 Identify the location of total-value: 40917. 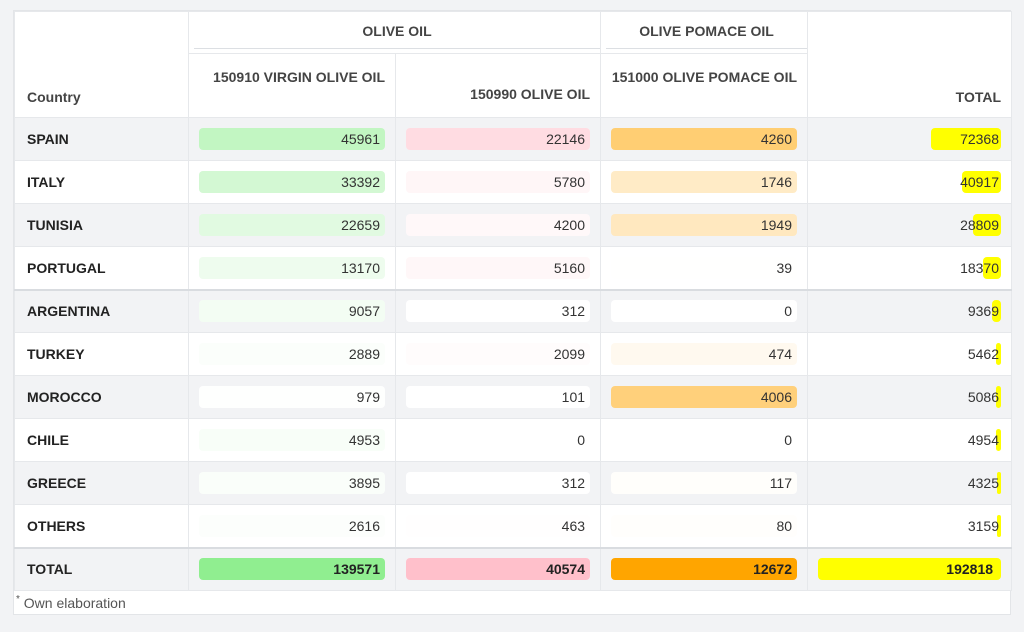
(980, 182).